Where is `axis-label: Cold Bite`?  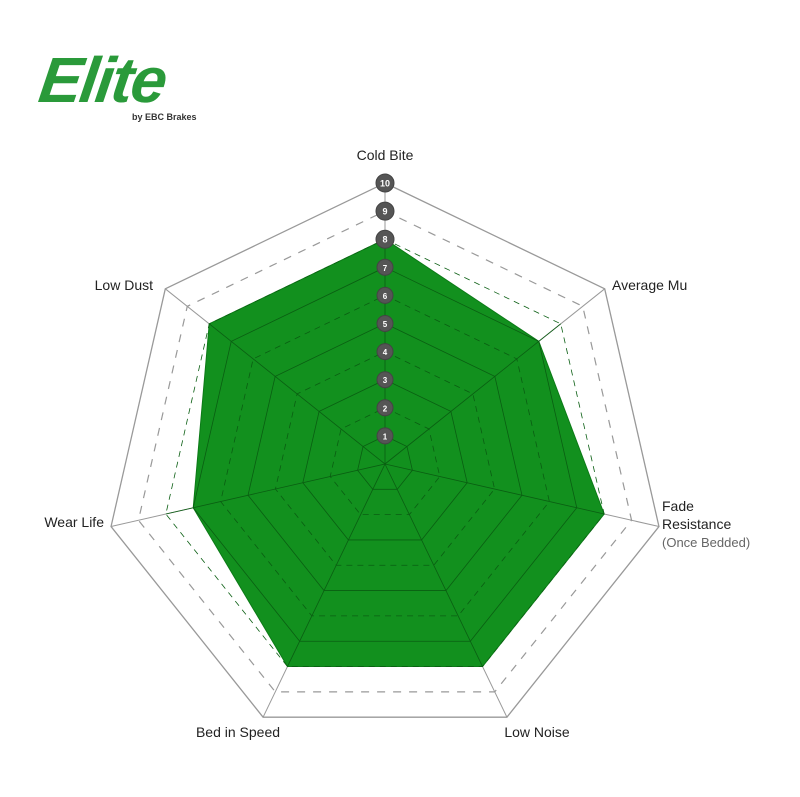
axis-label: Cold Bite is located at coordinates (385, 155).